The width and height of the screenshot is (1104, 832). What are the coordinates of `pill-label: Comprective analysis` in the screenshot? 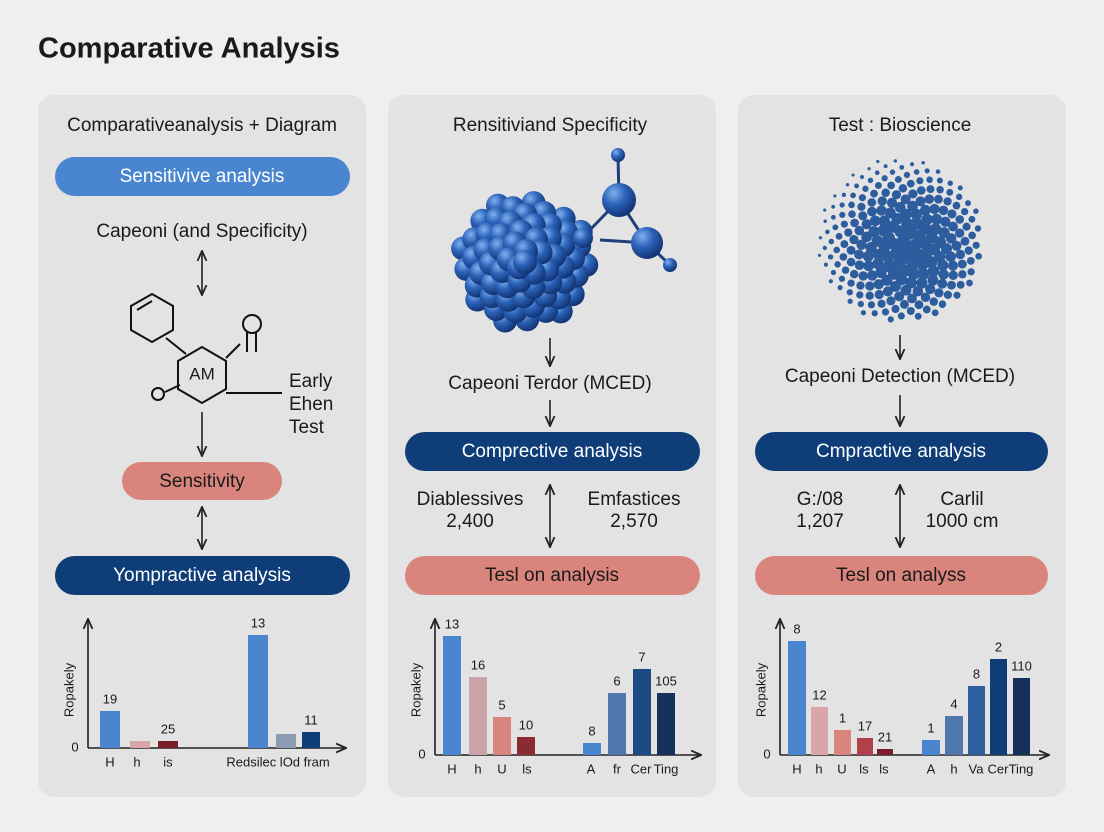 It's located at (552, 451).